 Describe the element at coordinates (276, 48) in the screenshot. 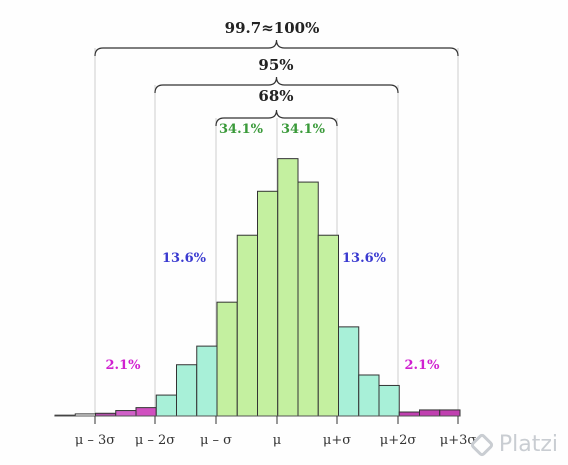

I see `brace-3sigma` at that location.